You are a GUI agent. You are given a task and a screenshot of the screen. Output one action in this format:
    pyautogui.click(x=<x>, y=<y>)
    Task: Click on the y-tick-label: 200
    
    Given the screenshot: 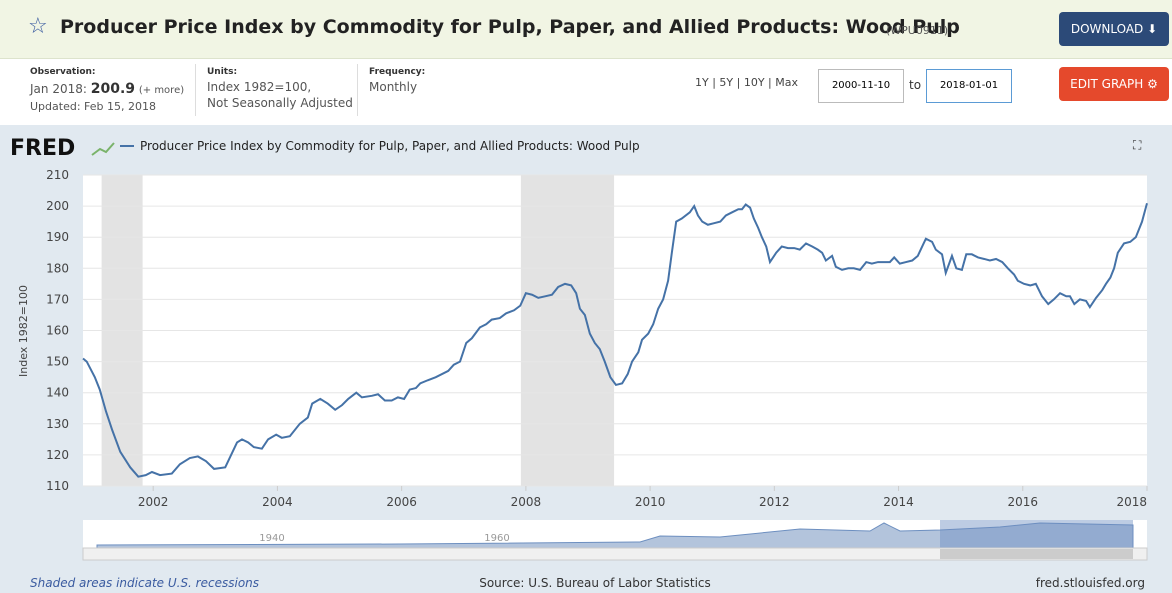 What is the action you would take?
    pyautogui.click(x=57, y=206)
    